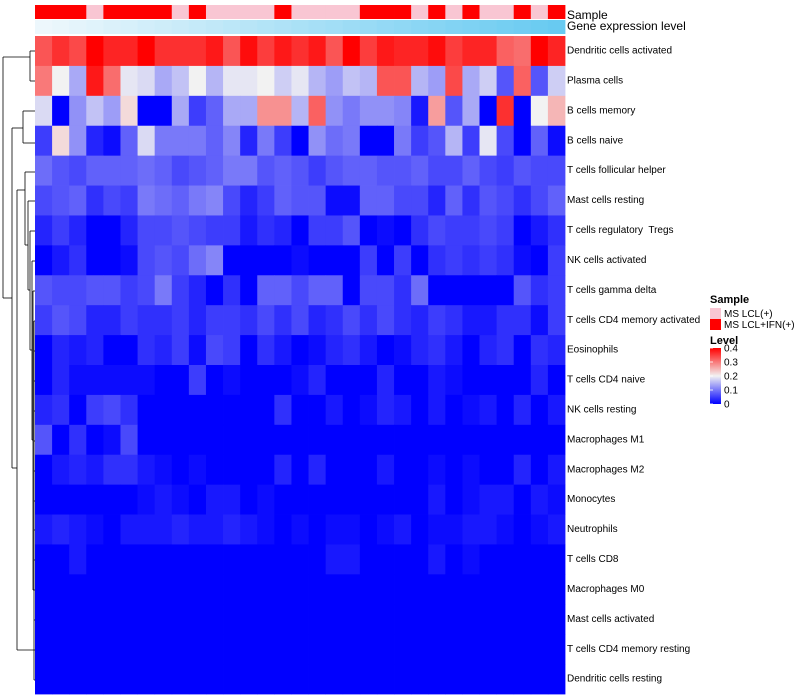 This screenshot has width=800, height=700. I want to click on row-label-t-cells-cd4-naive: T cells CD4 naive, so click(606, 380).